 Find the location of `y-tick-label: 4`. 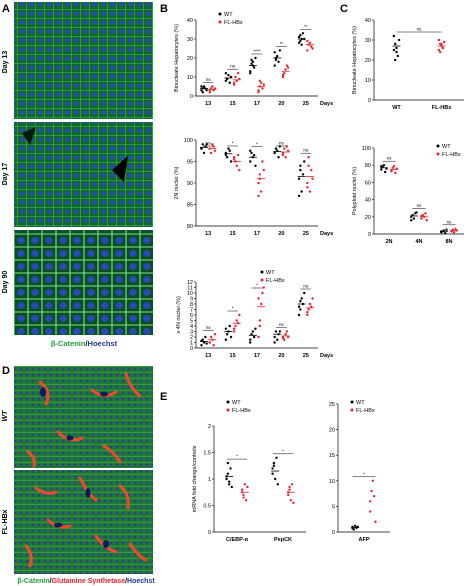

y-tick-label: 4 is located at coordinates (191, 327).